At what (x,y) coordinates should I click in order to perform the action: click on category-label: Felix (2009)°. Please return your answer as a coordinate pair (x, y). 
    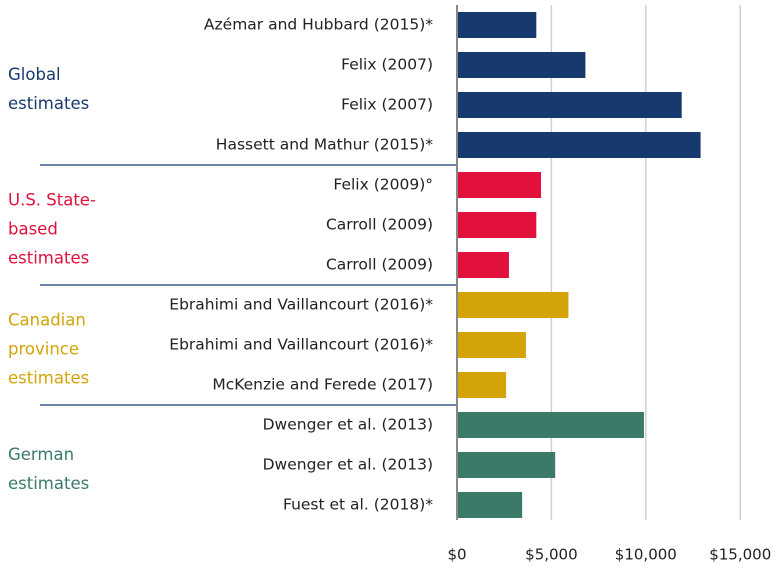
    Looking at the image, I should click on (383, 185).